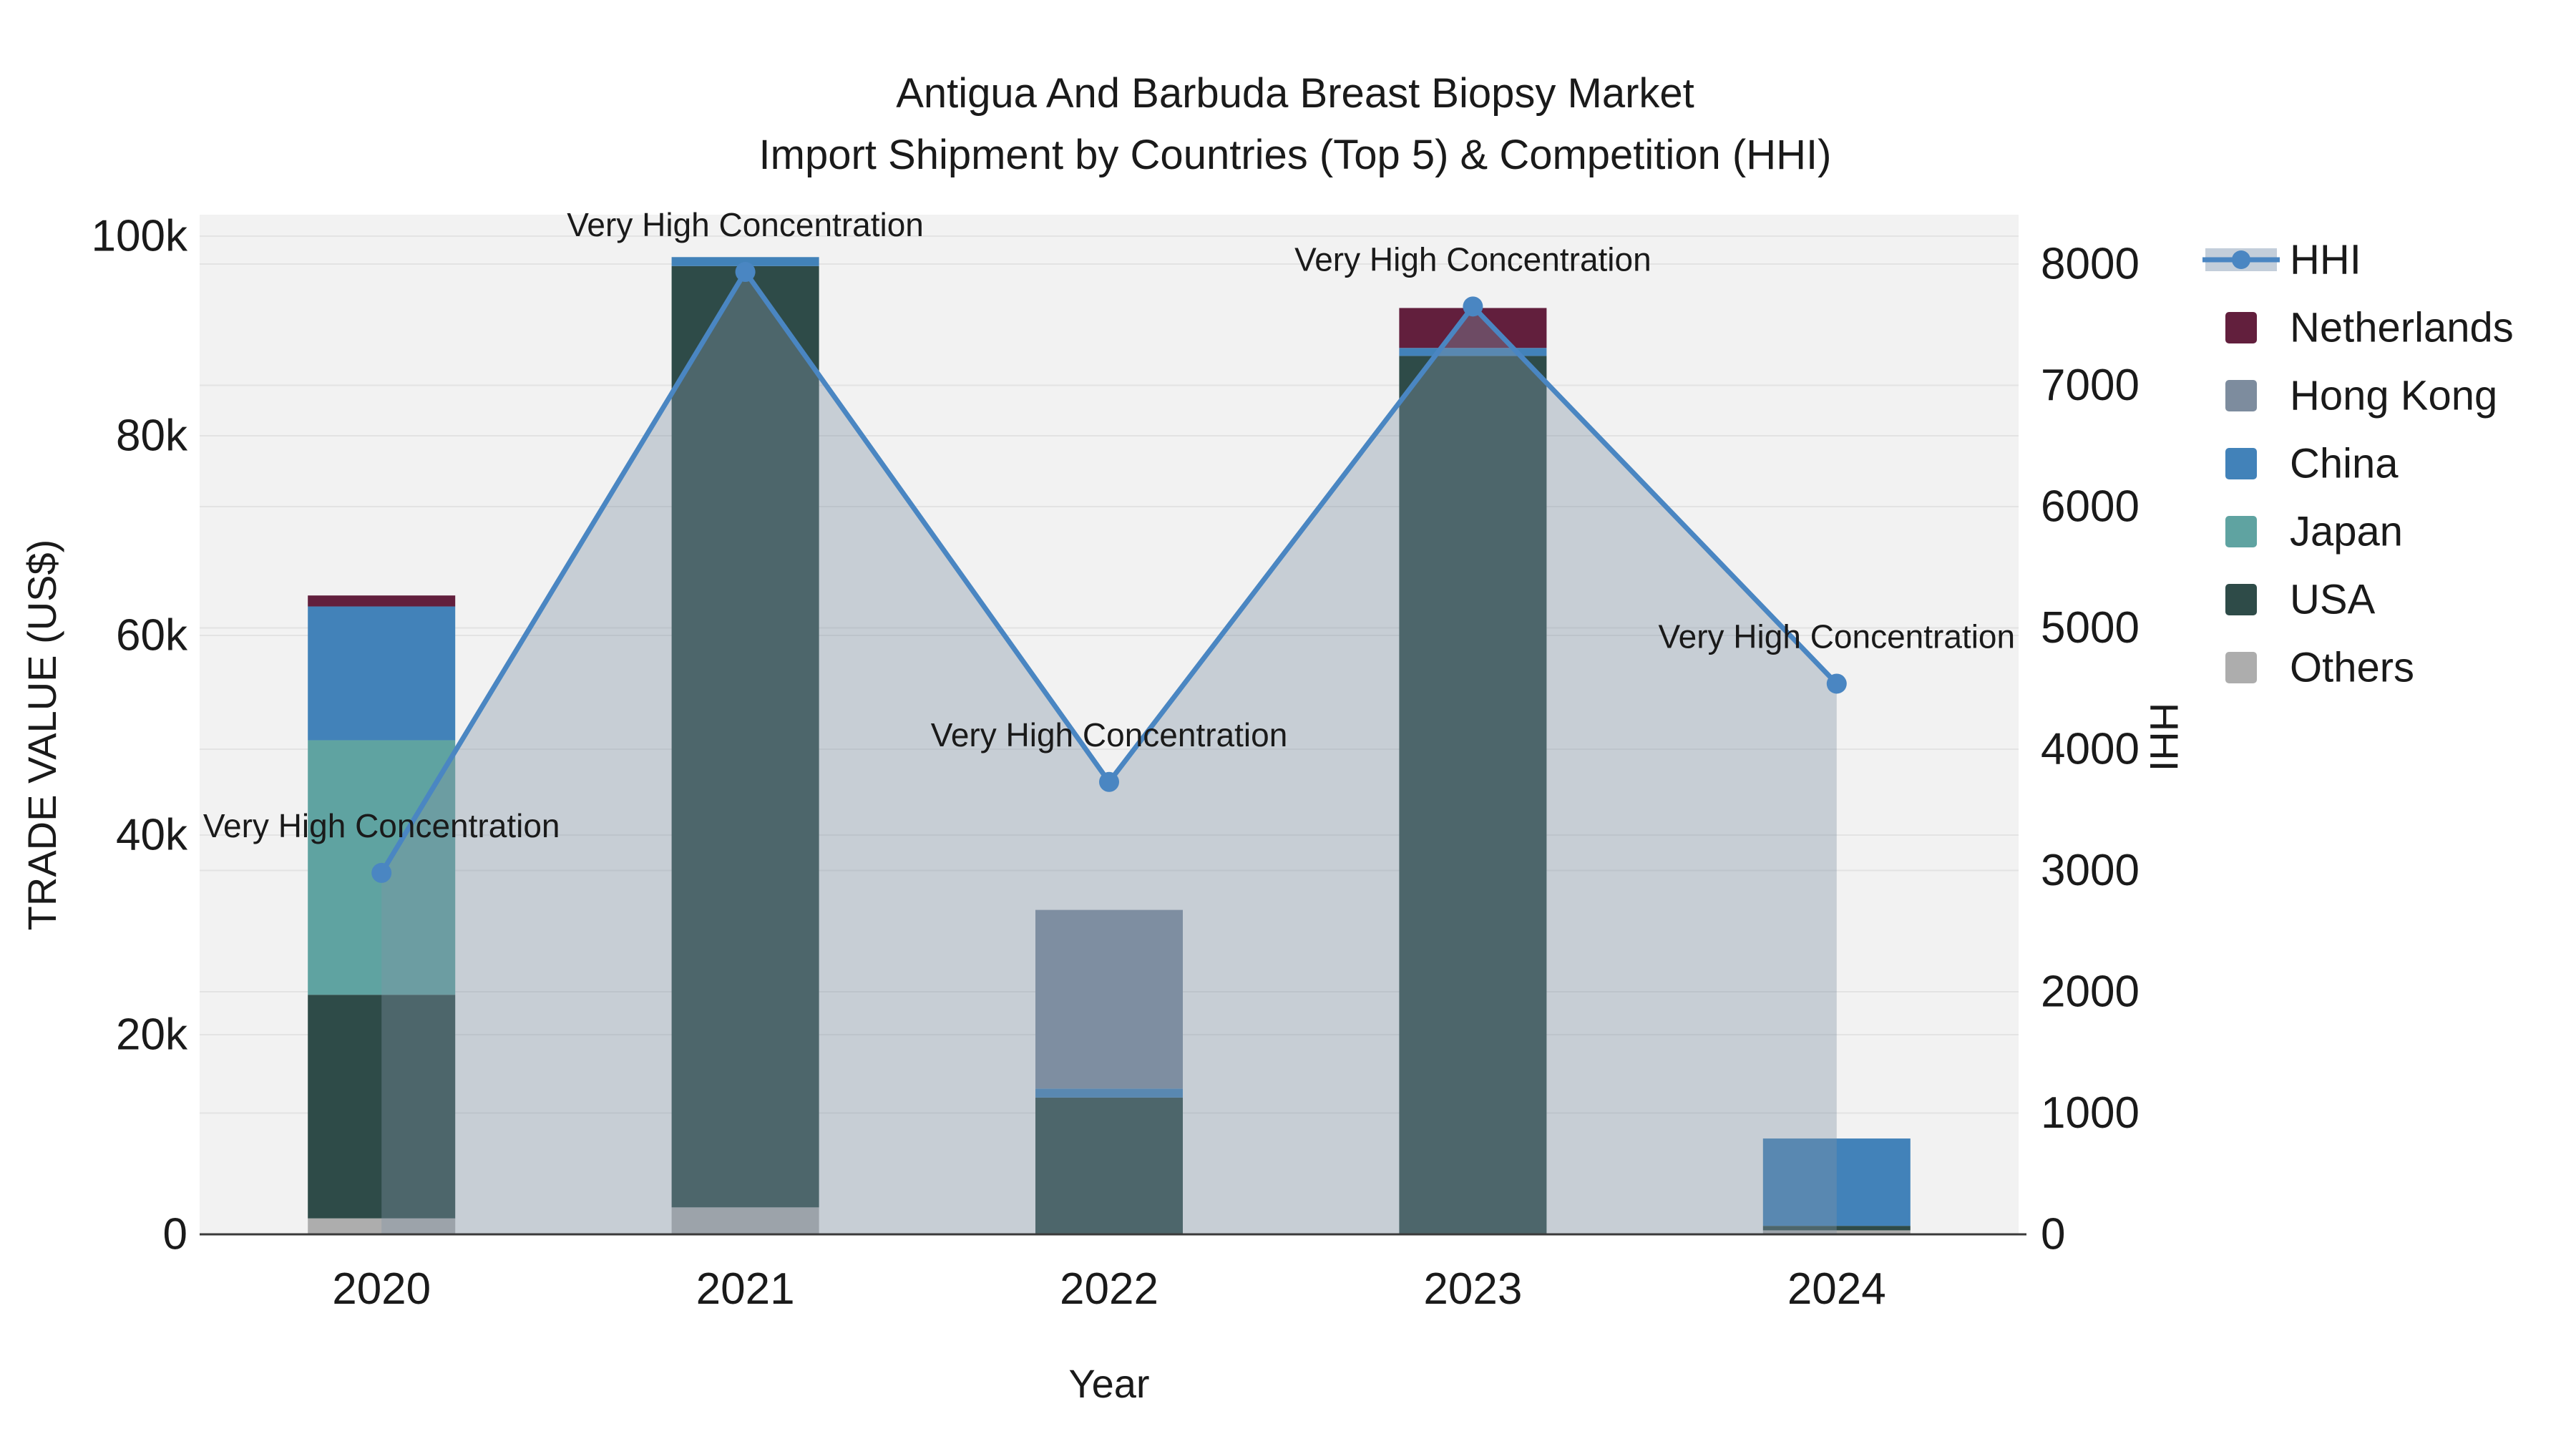 The width and height of the screenshot is (2576, 1449). I want to click on legend-item-hong-kong: Hong Kong, so click(2361, 396).